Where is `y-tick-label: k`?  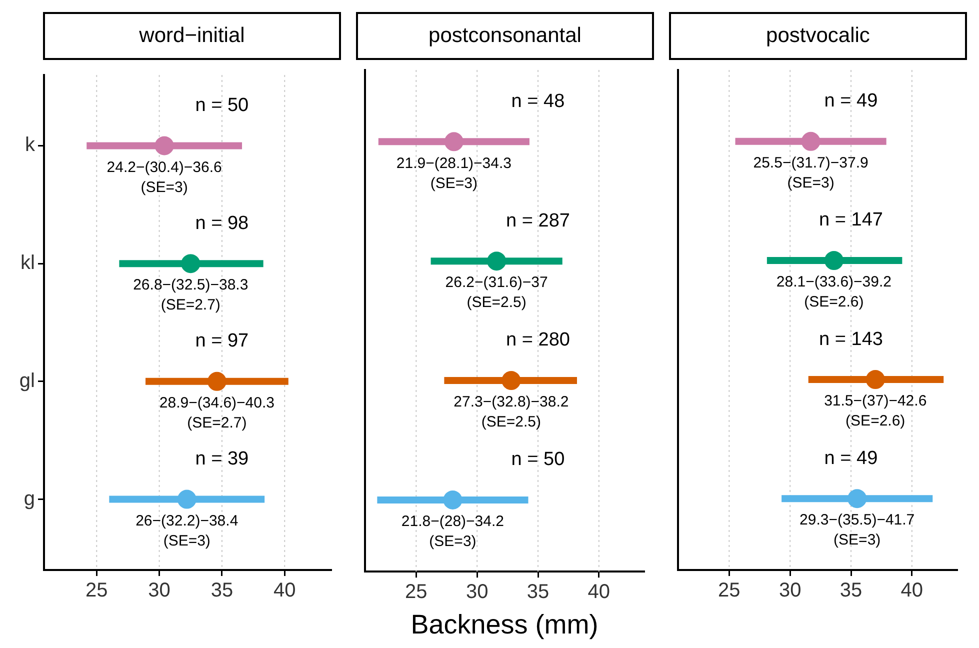
y-tick-label: k is located at coordinates (30, 145).